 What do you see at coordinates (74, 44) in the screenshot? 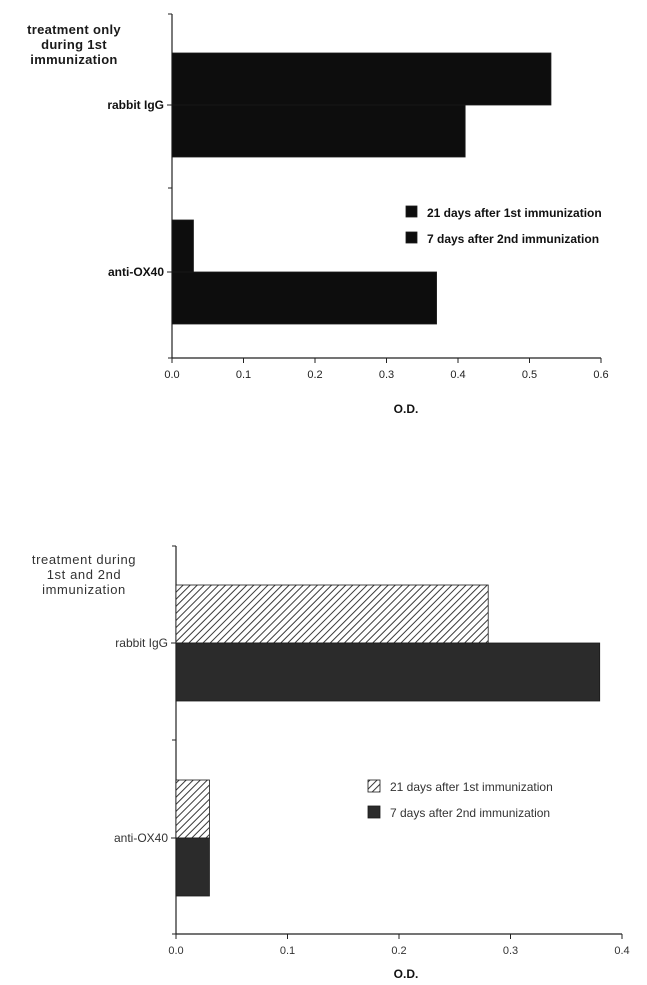
I see `chart-title: treatment only during 1st immunization` at bounding box center [74, 44].